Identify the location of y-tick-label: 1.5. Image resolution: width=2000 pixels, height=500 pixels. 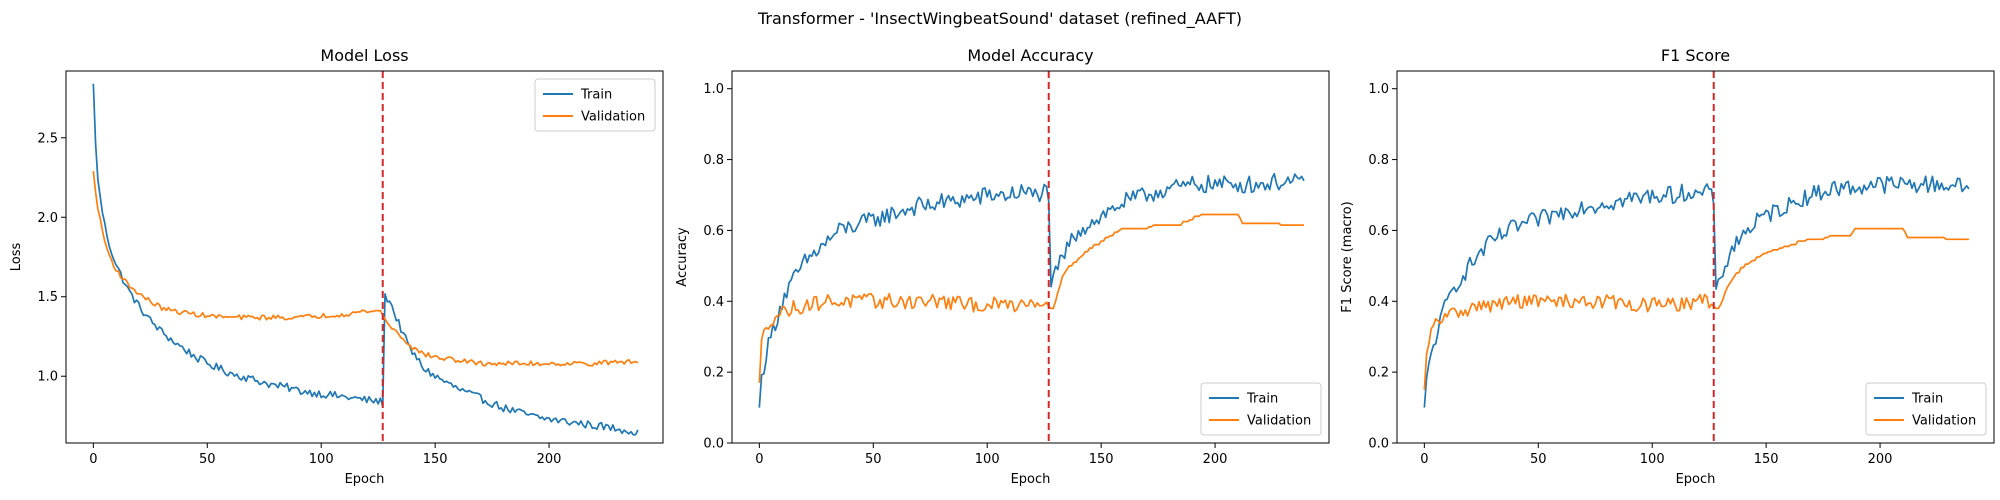
(47, 297).